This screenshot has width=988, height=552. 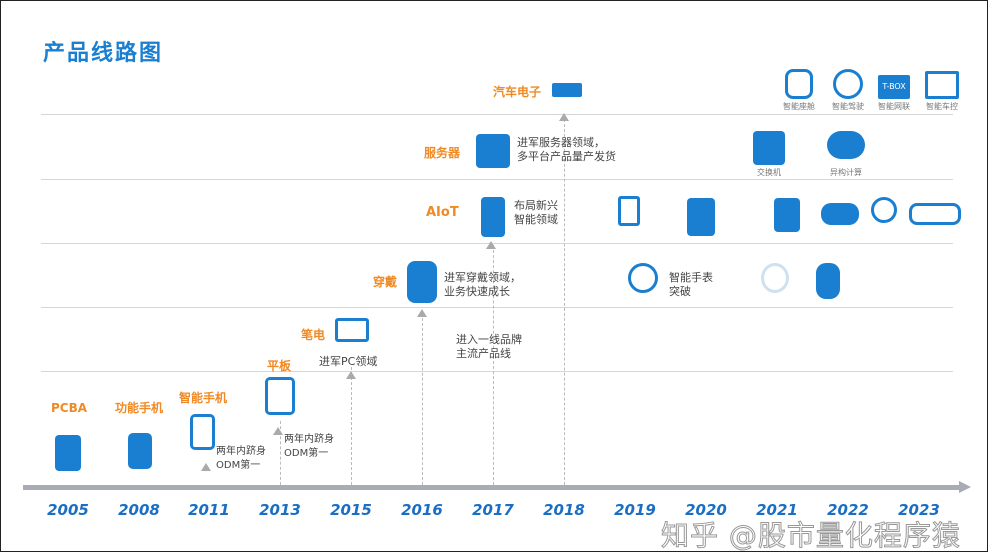 I want to click on note-aiot: 布局新兴 智能领域, so click(x=536, y=212).